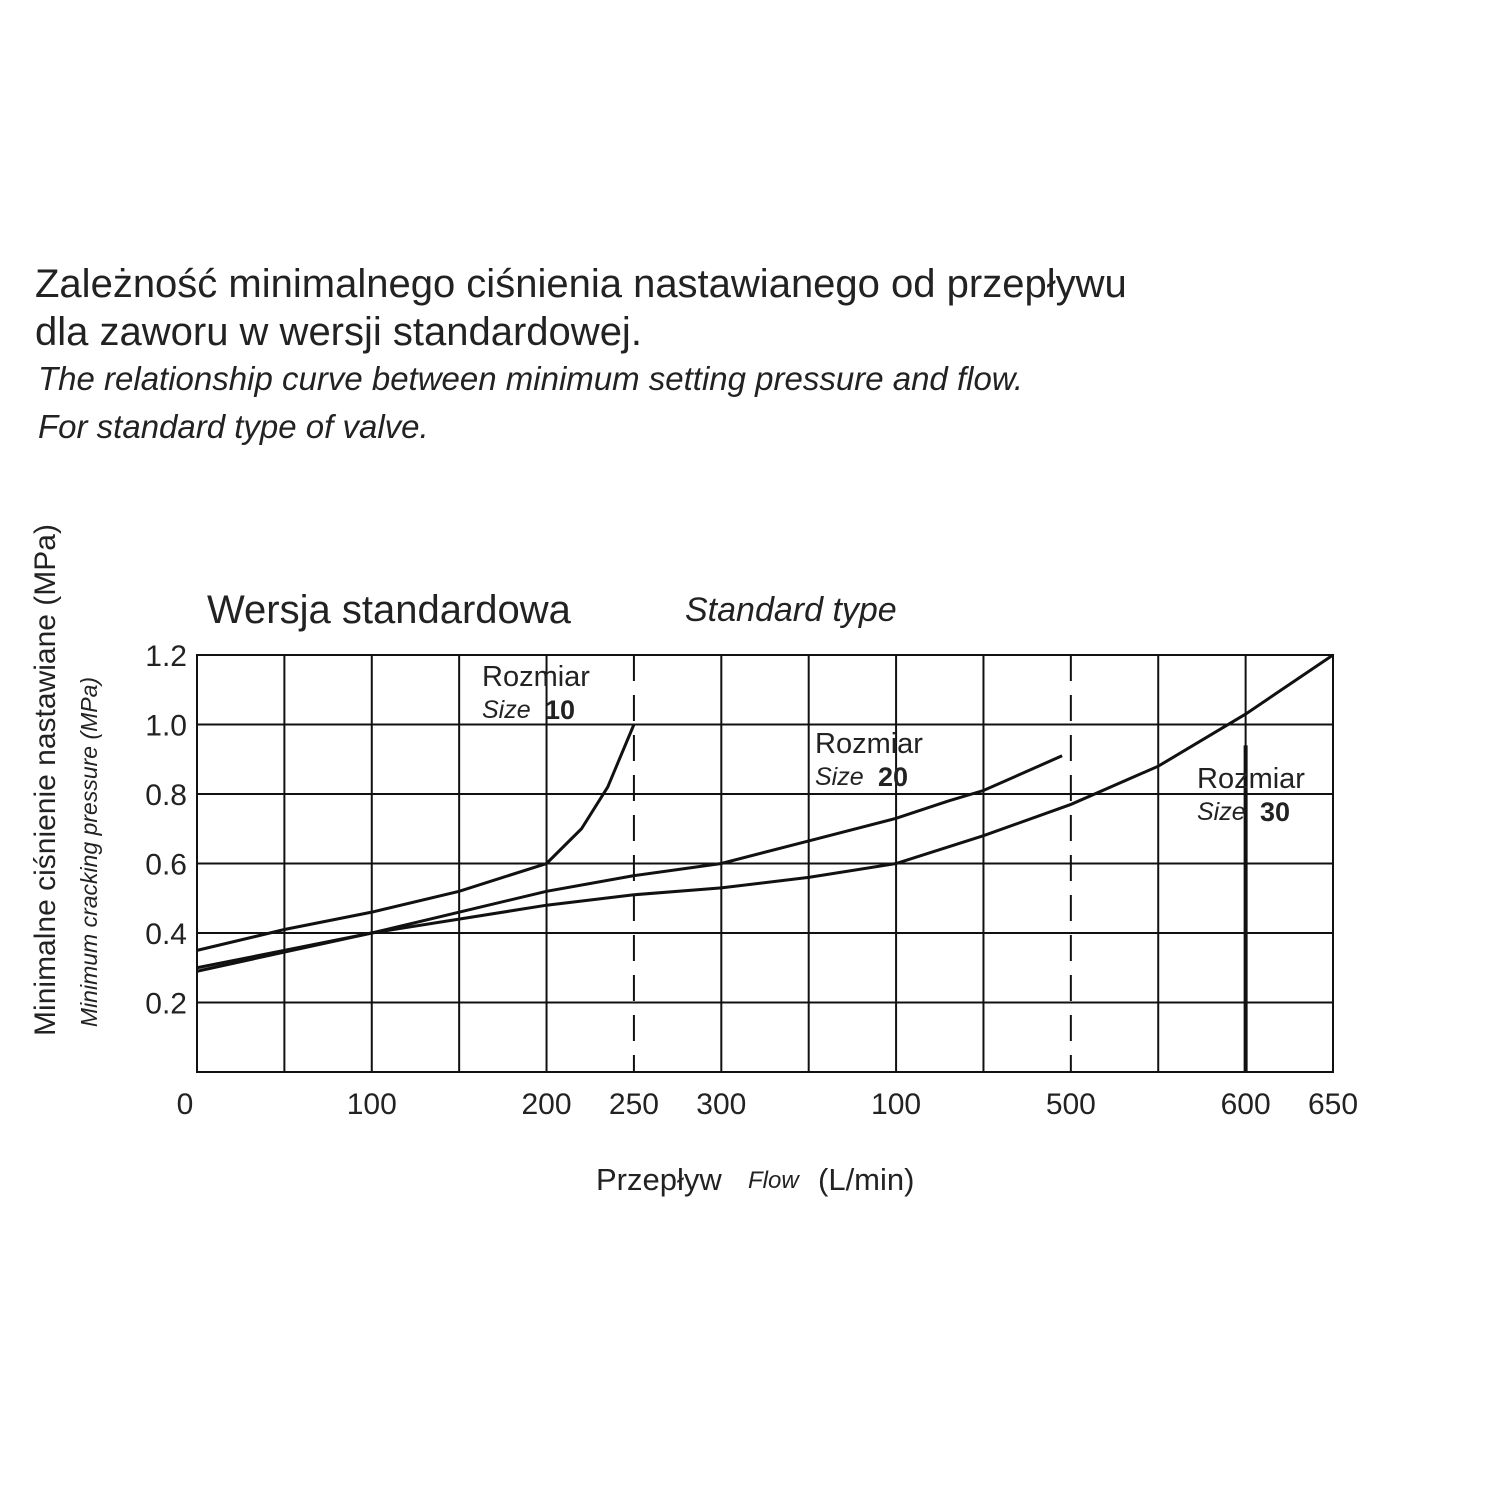 Image resolution: width=1500 pixels, height=1500 pixels. I want to click on x-axis-label: Przepływ, so click(659, 1179).